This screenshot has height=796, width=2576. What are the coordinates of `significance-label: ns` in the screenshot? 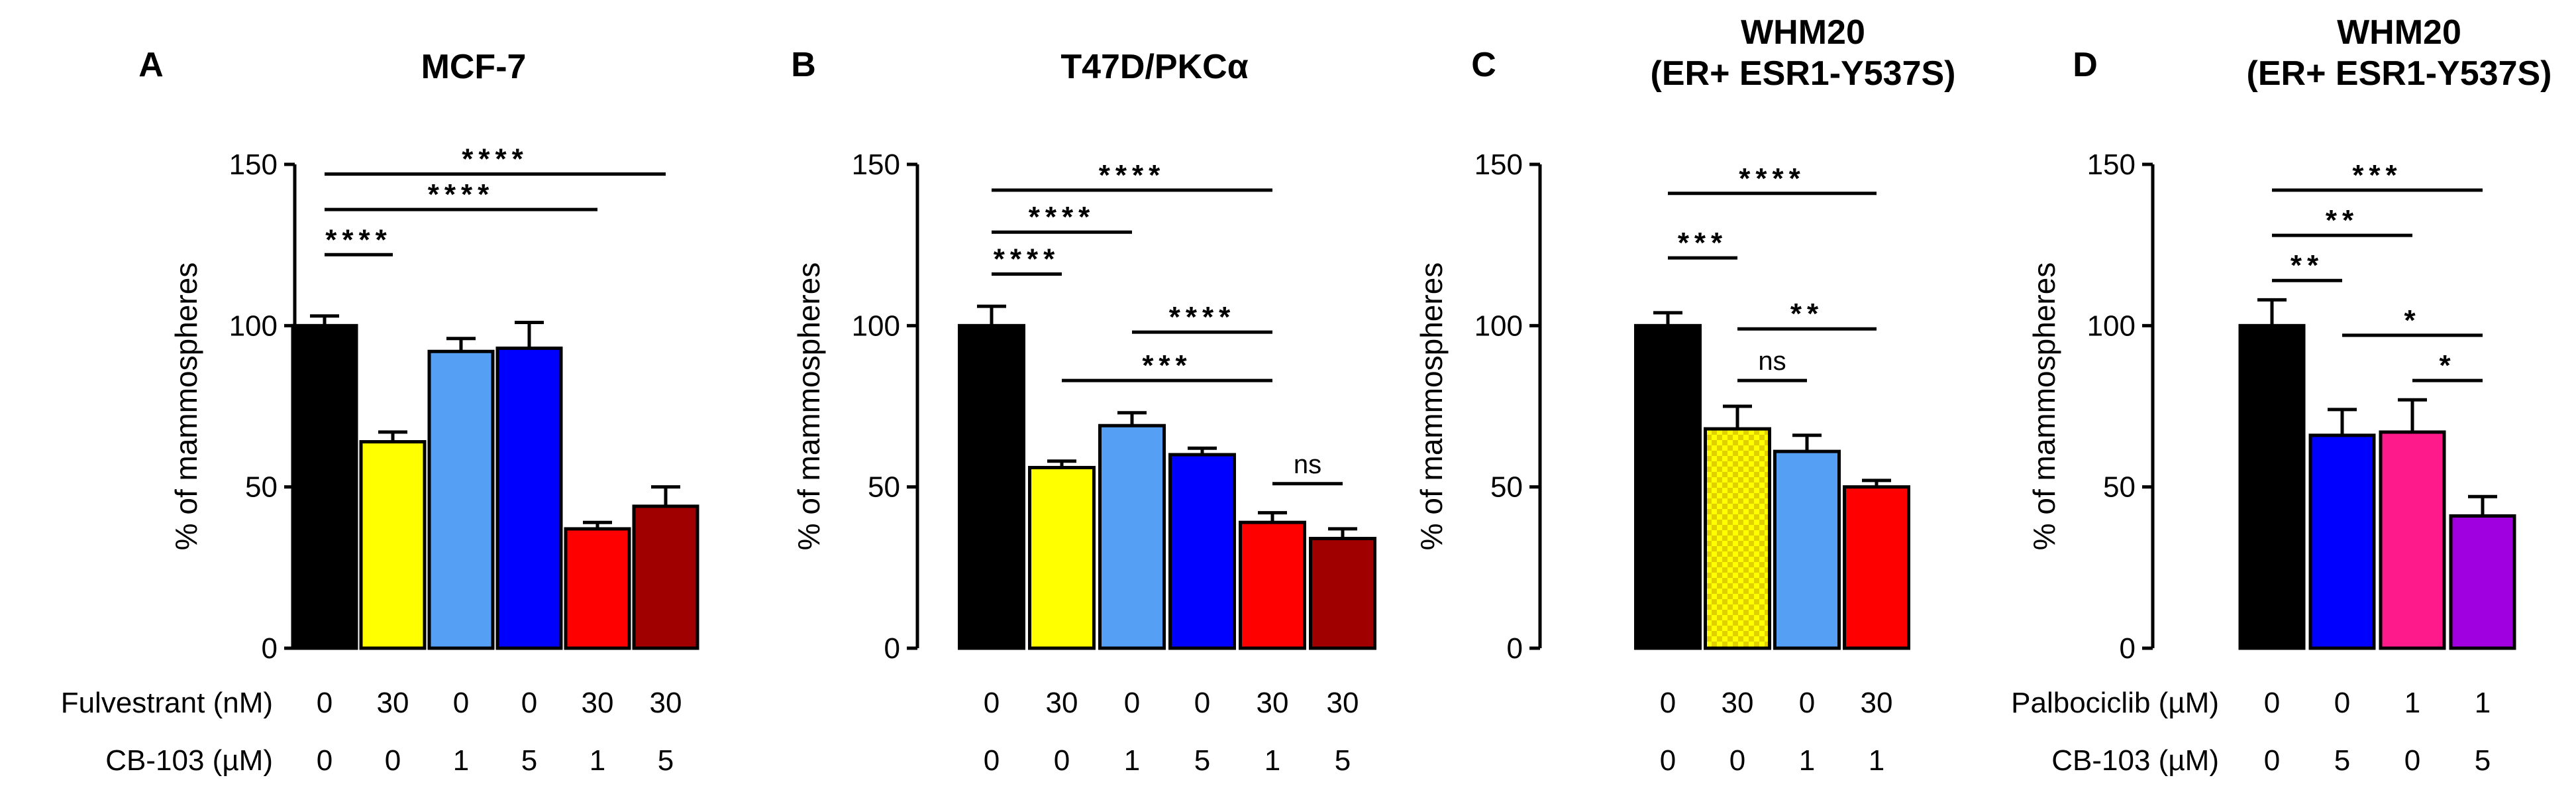 It's located at (1307, 465).